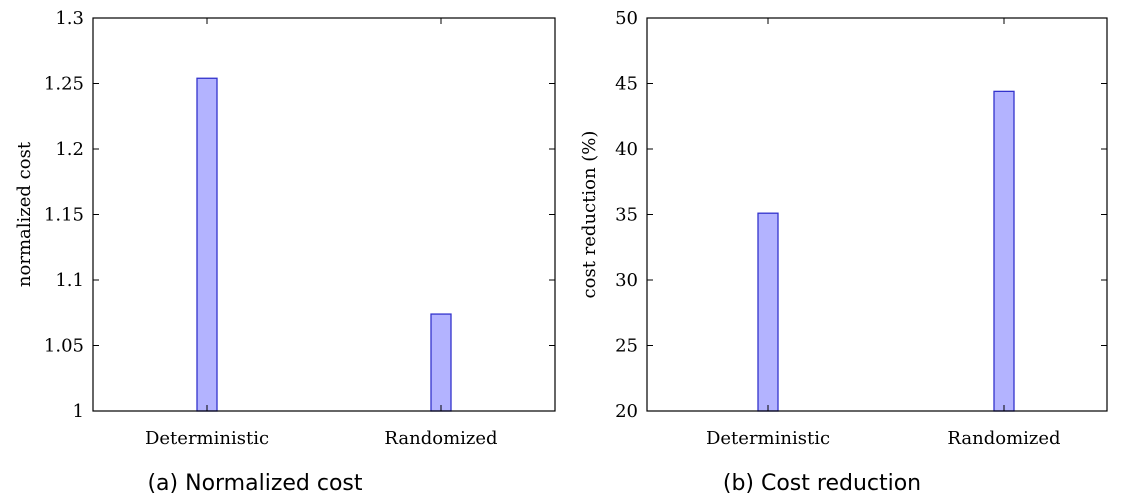  What do you see at coordinates (254, 483) in the screenshot?
I see `chart-caption: (a) Normalized cost` at bounding box center [254, 483].